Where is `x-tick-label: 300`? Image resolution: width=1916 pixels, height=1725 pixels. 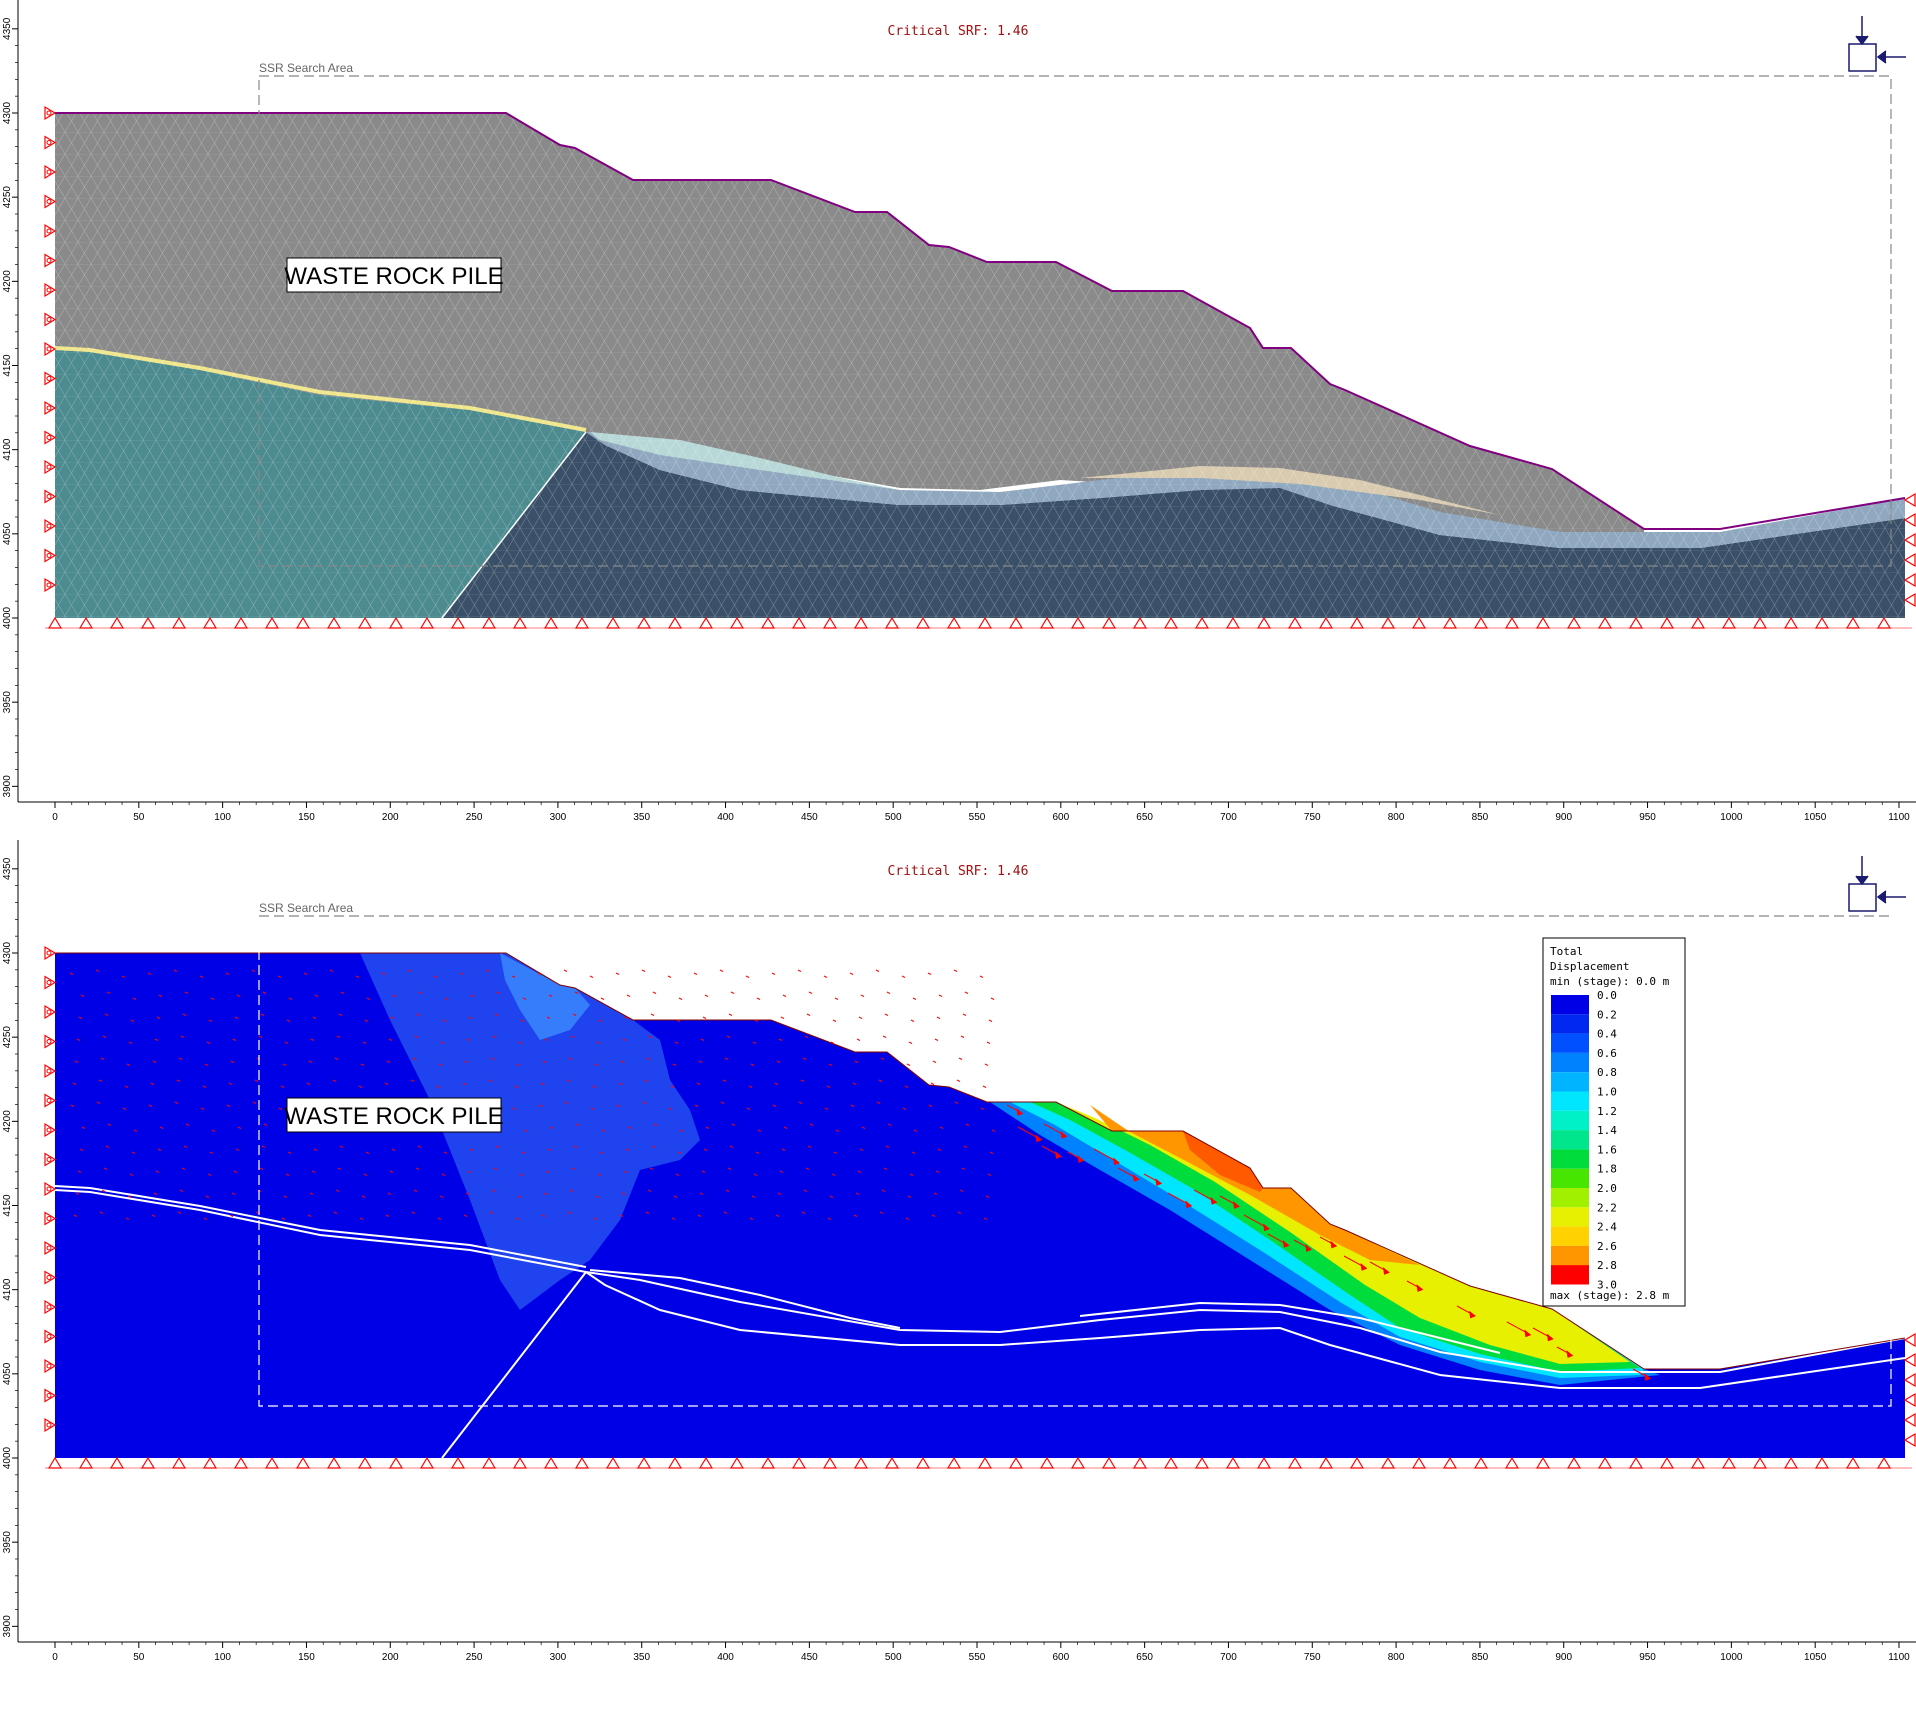 x-tick-label: 300 is located at coordinates (558, 1657).